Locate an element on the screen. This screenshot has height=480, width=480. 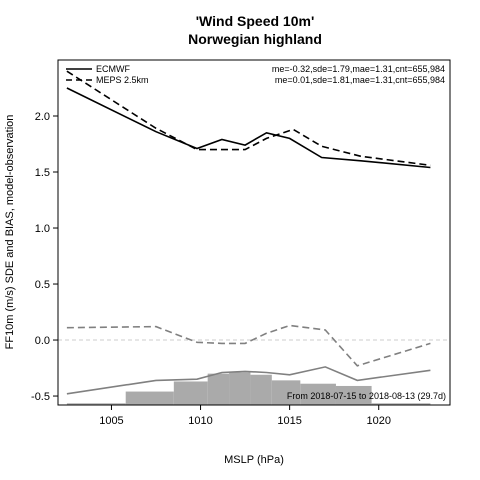
x-tick-label: 1005 is located at coordinates (111, 421).